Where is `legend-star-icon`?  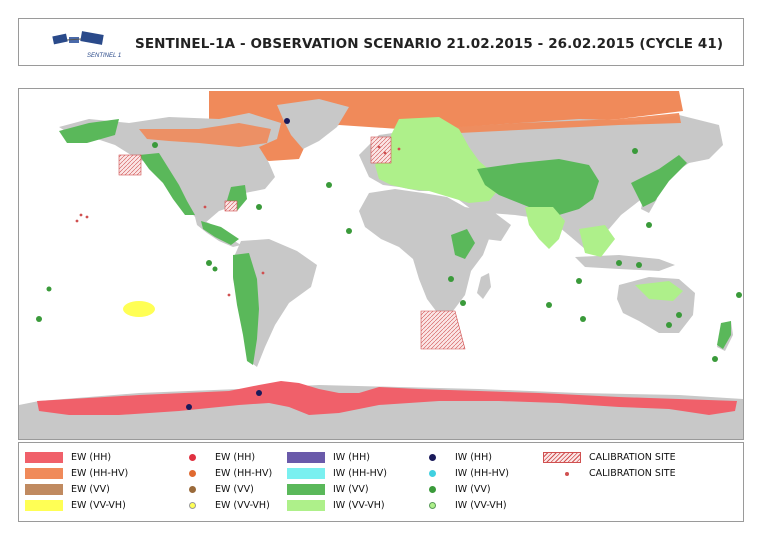
legend-star-icon is located at coordinates (567, 474).